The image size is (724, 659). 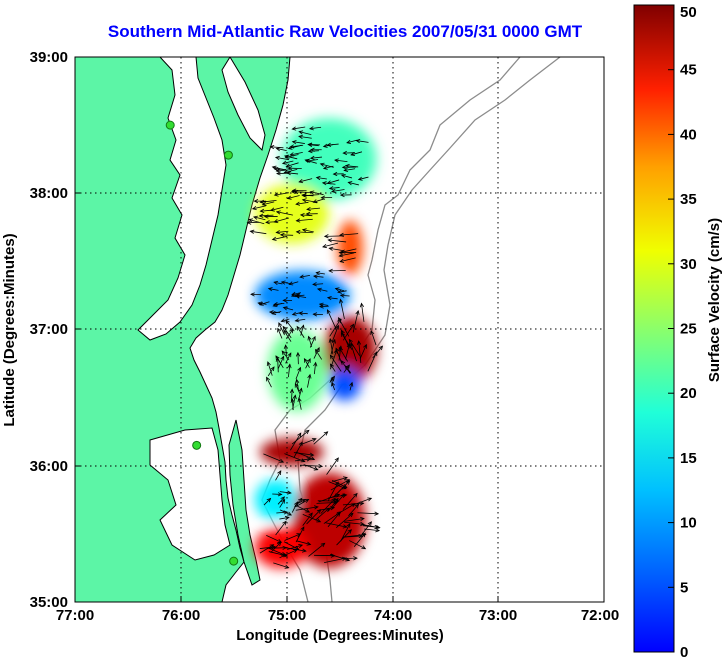 I want to click on radar-stations, so click(x=202, y=343).